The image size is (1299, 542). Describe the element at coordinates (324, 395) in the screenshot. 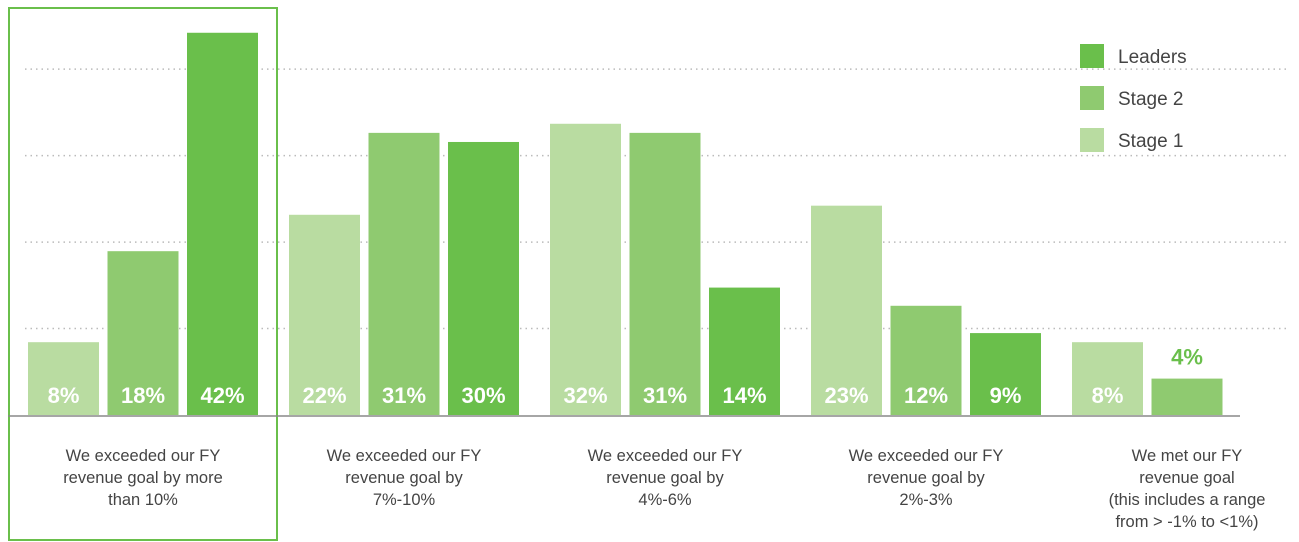

I see `value-label: 22%` at that location.